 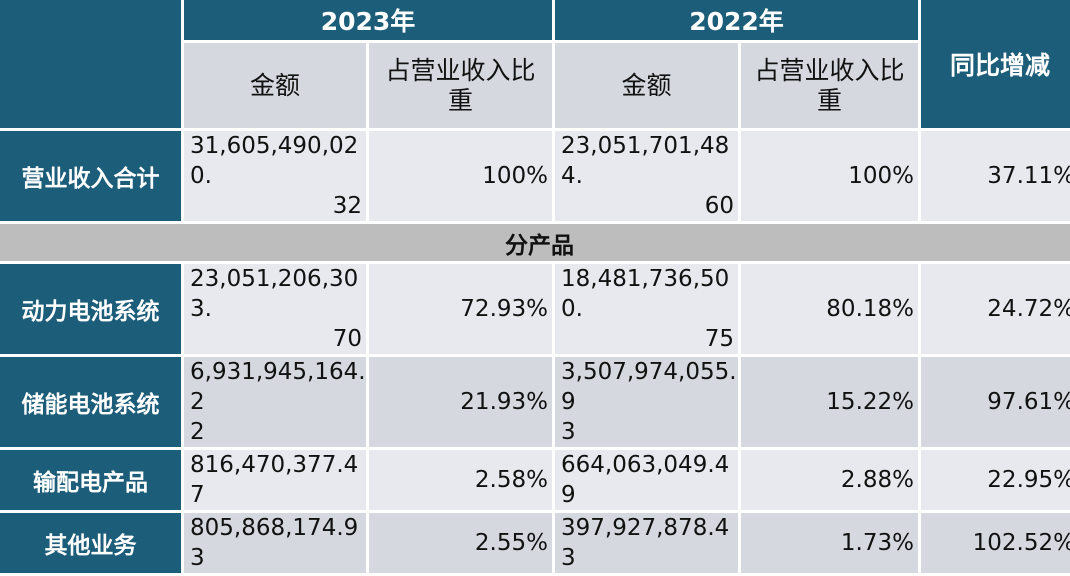 I want to click on row-label: 储能电池系统, so click(x=90, y=402).